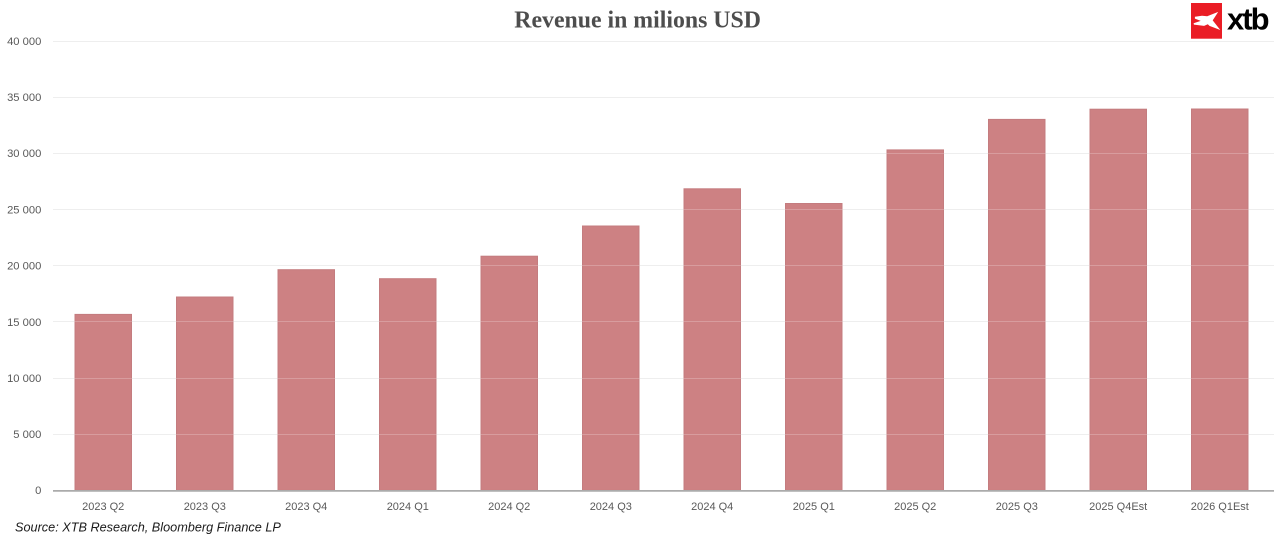 The width and height of the screenshot is (1274, 541). What do you see at coordinates (1220, 507) in the screenshot?
I see `svg-text: 2026 Q1Est` at bounding box center [1220, 507].